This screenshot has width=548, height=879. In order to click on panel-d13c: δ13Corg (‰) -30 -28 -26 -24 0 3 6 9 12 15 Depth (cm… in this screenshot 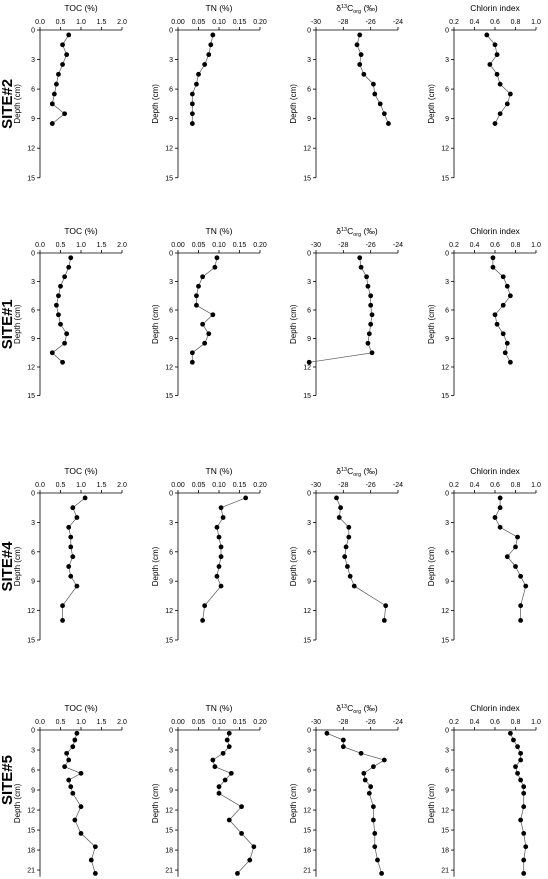, I will do `click(346, 555)`.